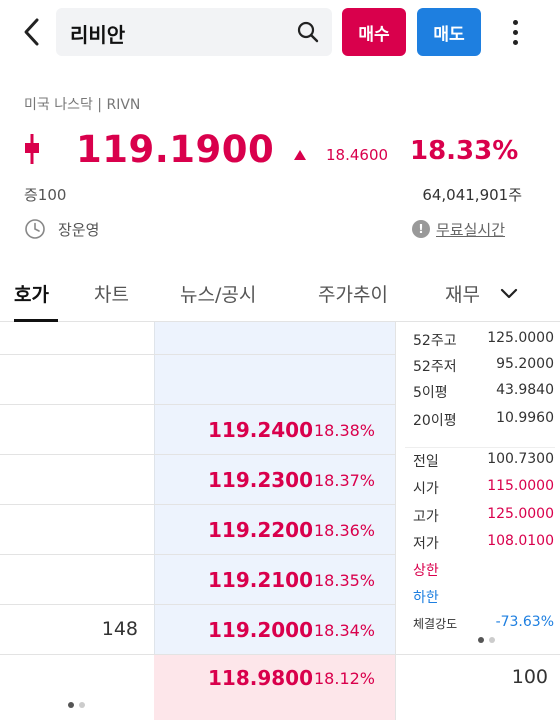 This screenshot has width=560, height=720. What do you see at coordinates (430, 393) in the screenshot?
I see `stat-label: 5이평` at bounding box center [430, 393].